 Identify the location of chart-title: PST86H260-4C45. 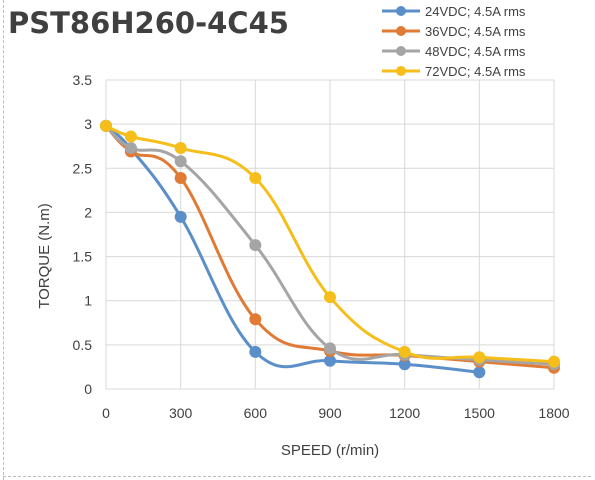
(148, 23).